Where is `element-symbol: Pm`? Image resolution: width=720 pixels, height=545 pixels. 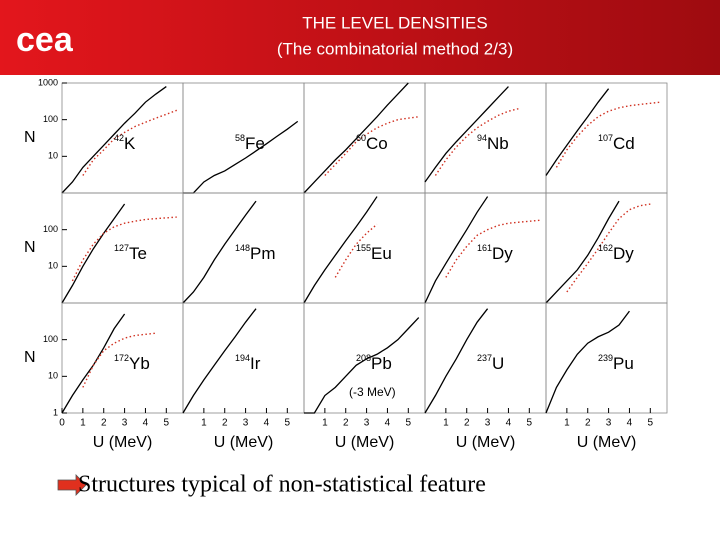
element-symbol: Pm is located at coordinates (263, 253).